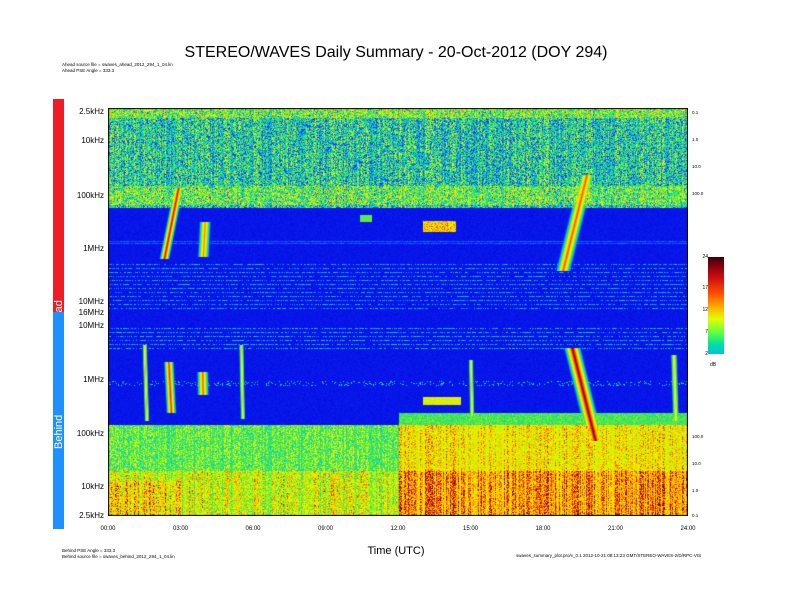  I want to click on behind-y-tick: 100kHz, so click(90, 433).